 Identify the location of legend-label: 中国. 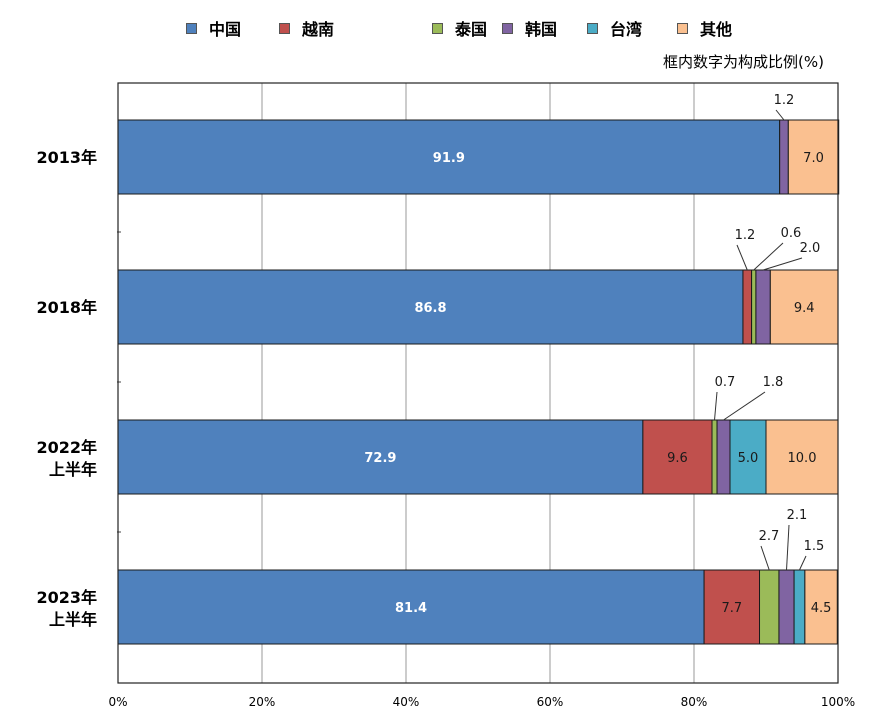
(225, 29).